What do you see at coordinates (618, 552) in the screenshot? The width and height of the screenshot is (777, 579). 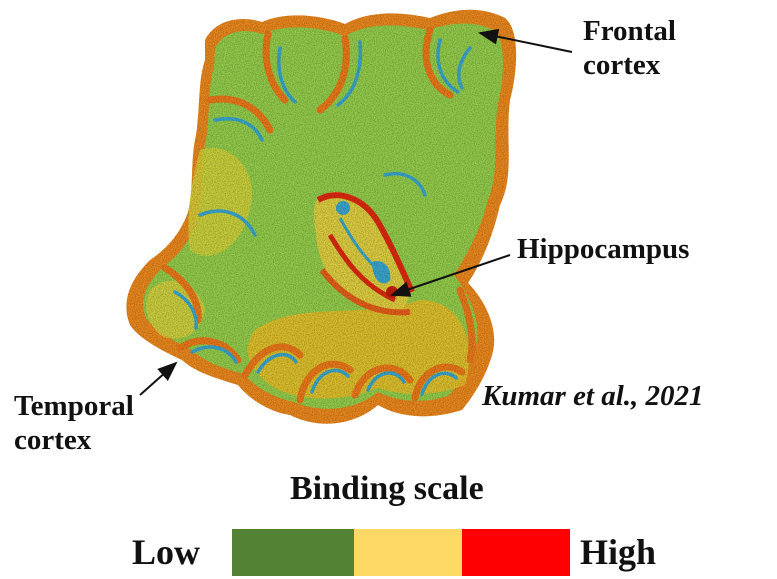 I see `scale-high-label: High` at bounding box center [618, 552].